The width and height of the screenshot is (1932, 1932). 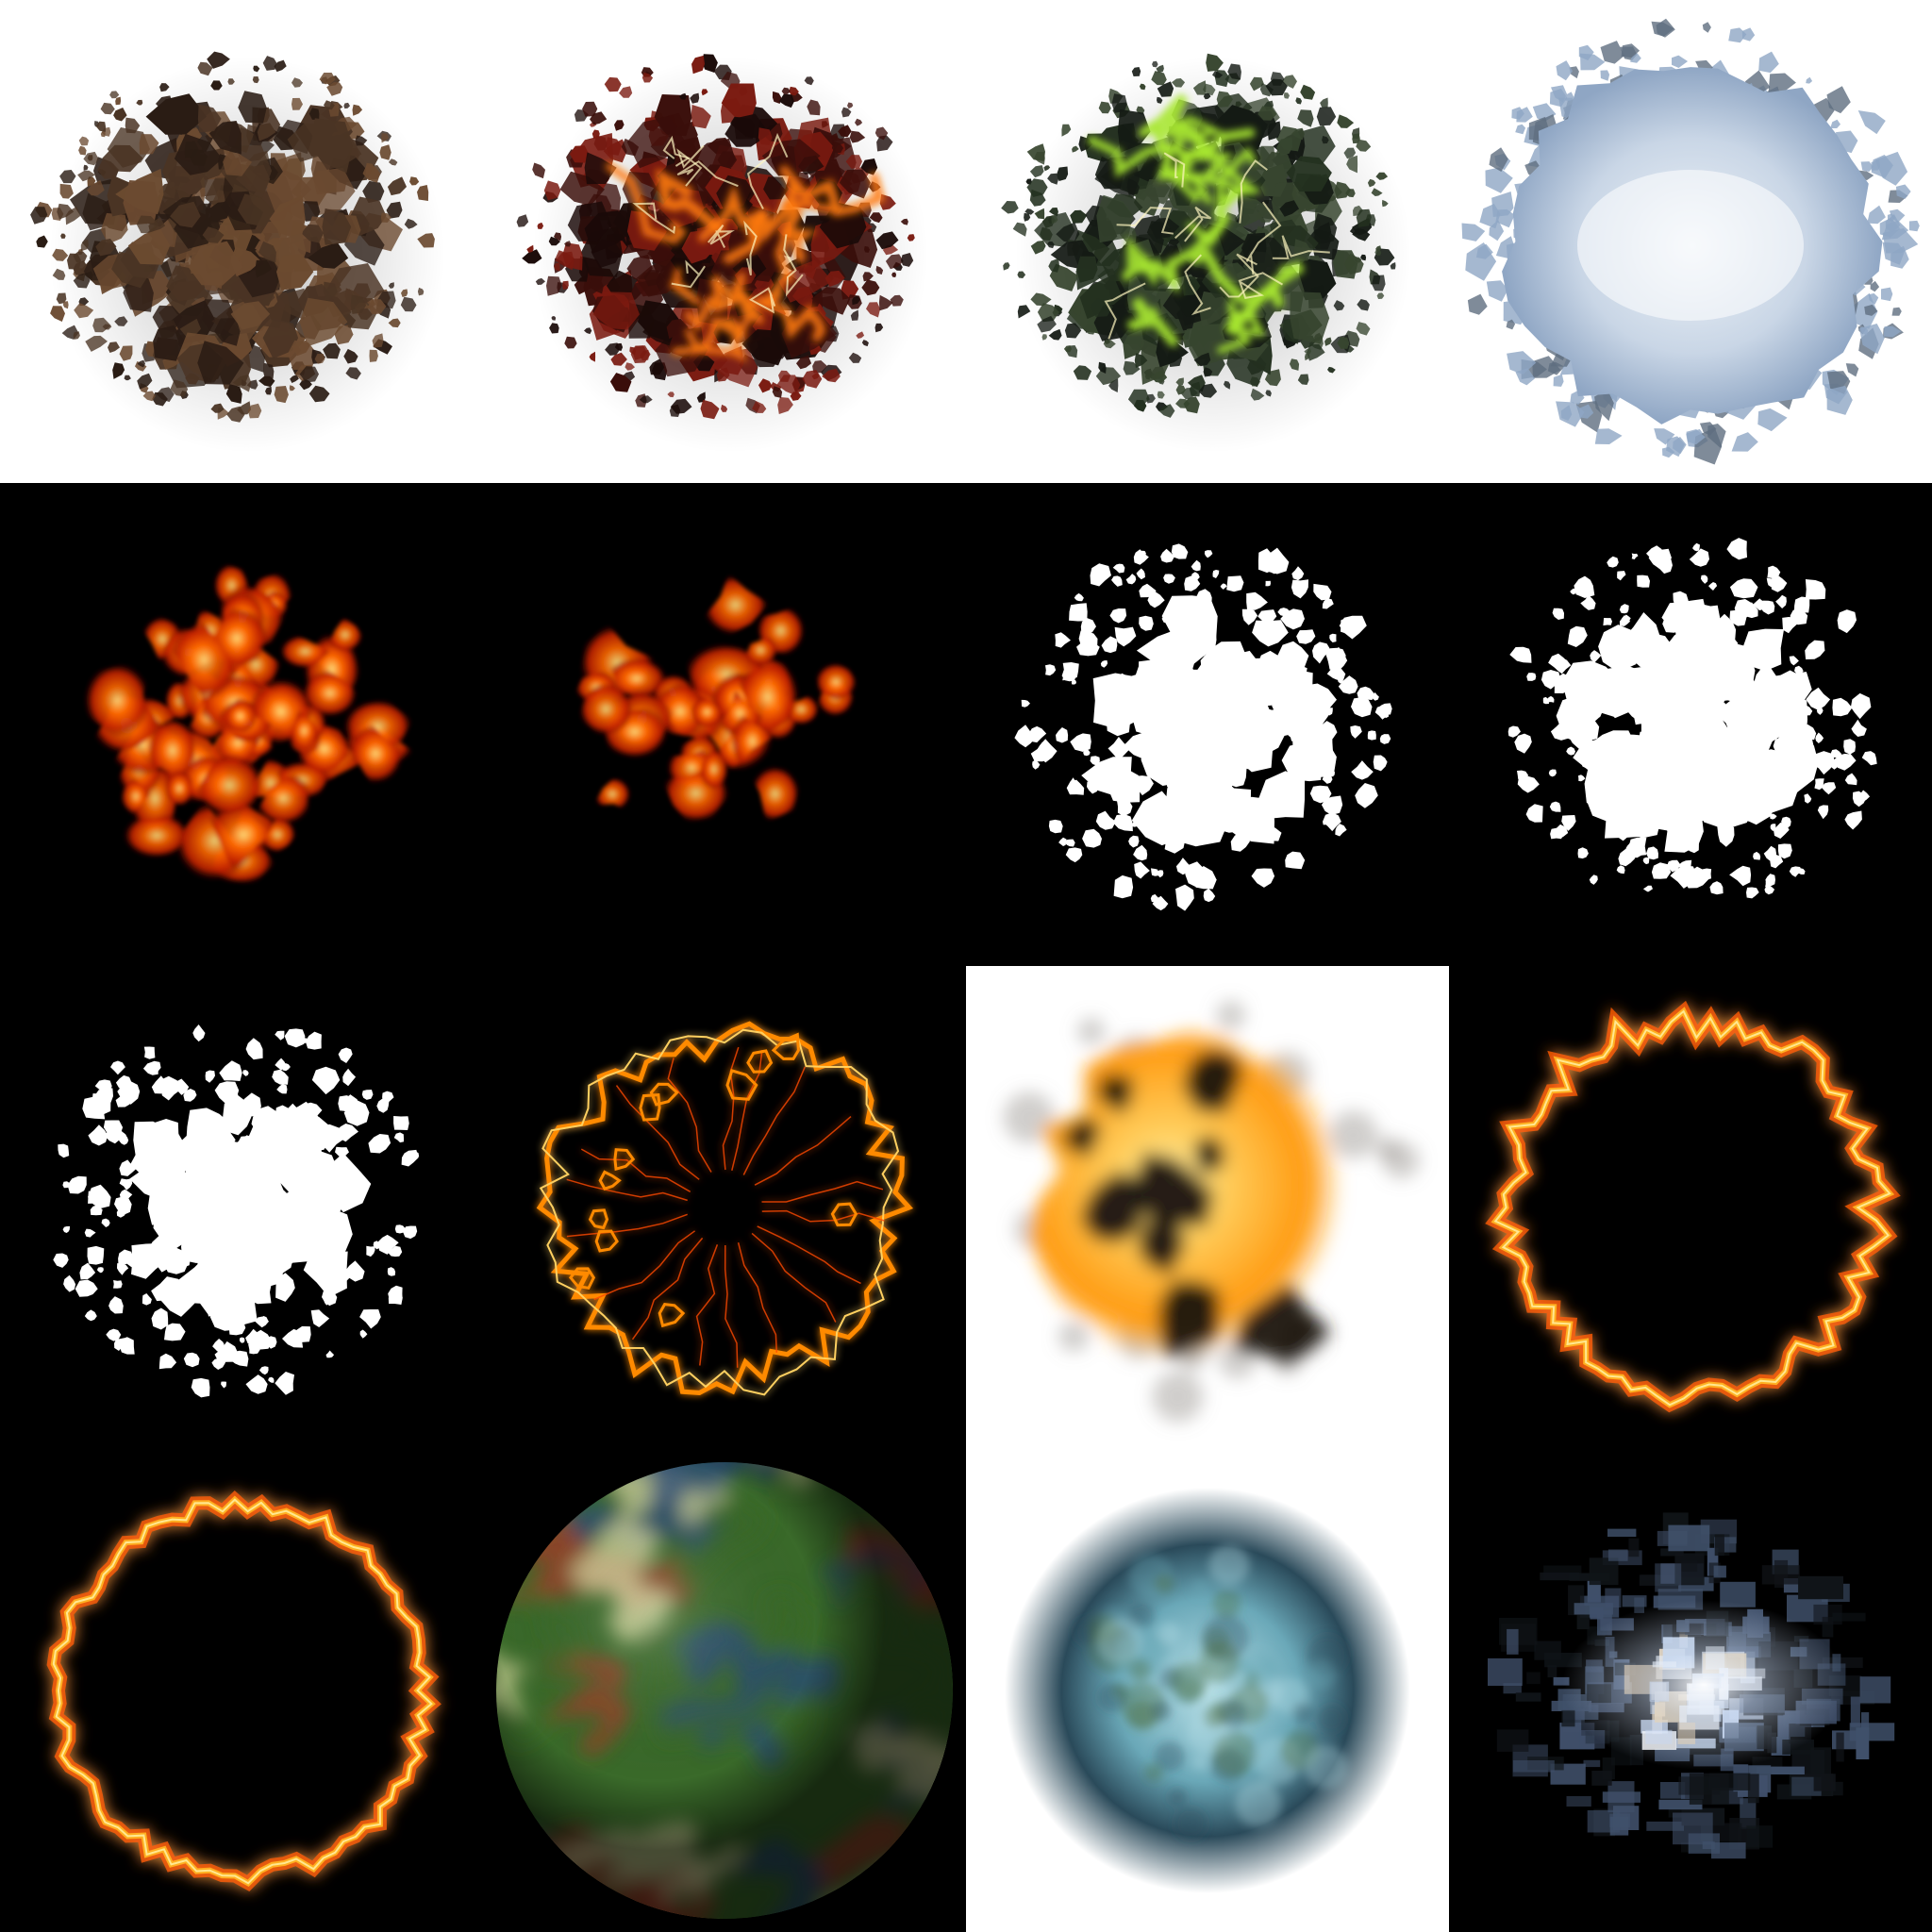 I want to click on fire-emissive-map-full-graphic, so click(x=249, y=724).